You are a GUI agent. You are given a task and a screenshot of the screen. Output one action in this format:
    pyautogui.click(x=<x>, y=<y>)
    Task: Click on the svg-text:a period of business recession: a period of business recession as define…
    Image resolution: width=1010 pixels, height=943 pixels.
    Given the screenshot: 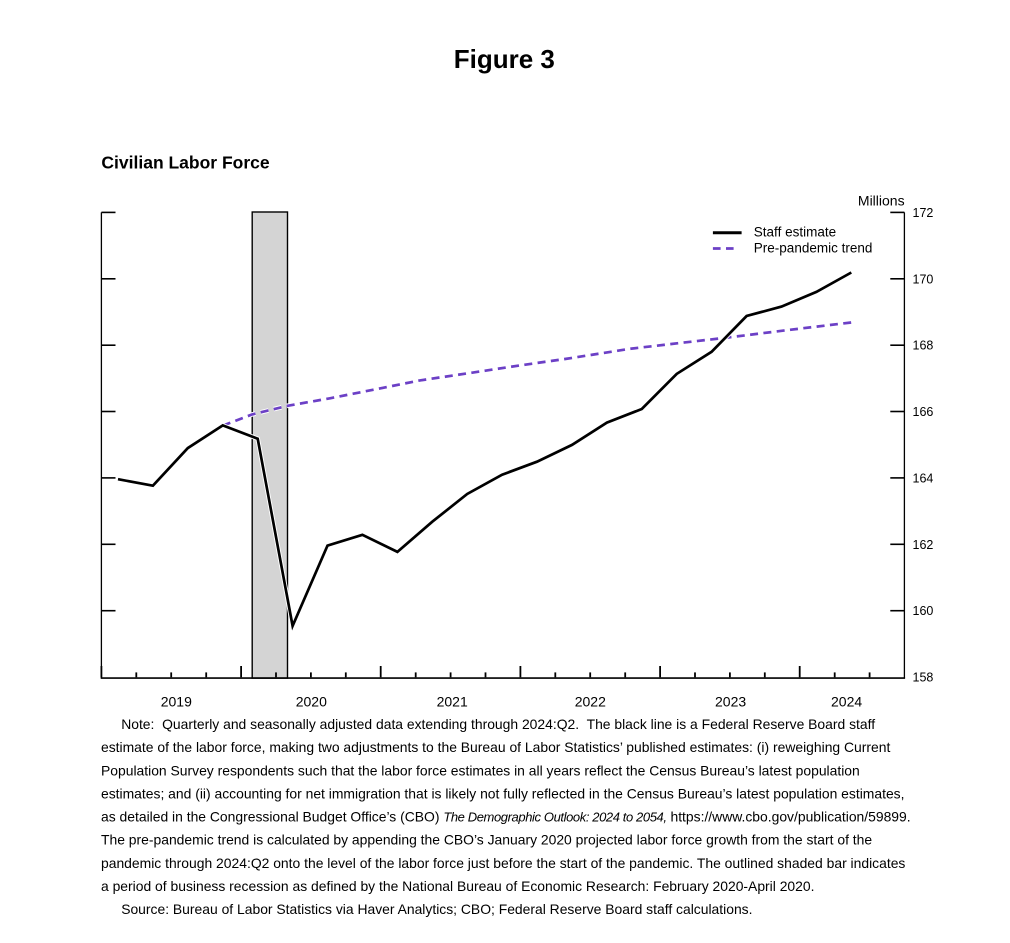 What is the action you would take?
    pyautogui.click(x=457, y=886)
    